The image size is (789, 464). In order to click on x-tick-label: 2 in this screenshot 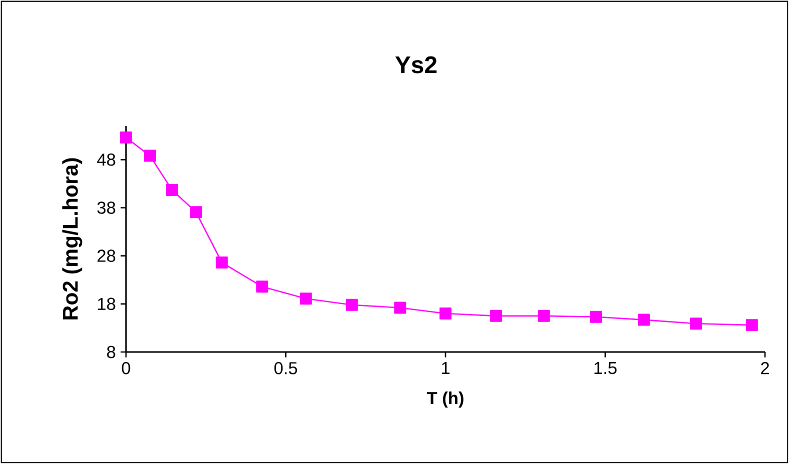, I will do `click(765, 368)`.